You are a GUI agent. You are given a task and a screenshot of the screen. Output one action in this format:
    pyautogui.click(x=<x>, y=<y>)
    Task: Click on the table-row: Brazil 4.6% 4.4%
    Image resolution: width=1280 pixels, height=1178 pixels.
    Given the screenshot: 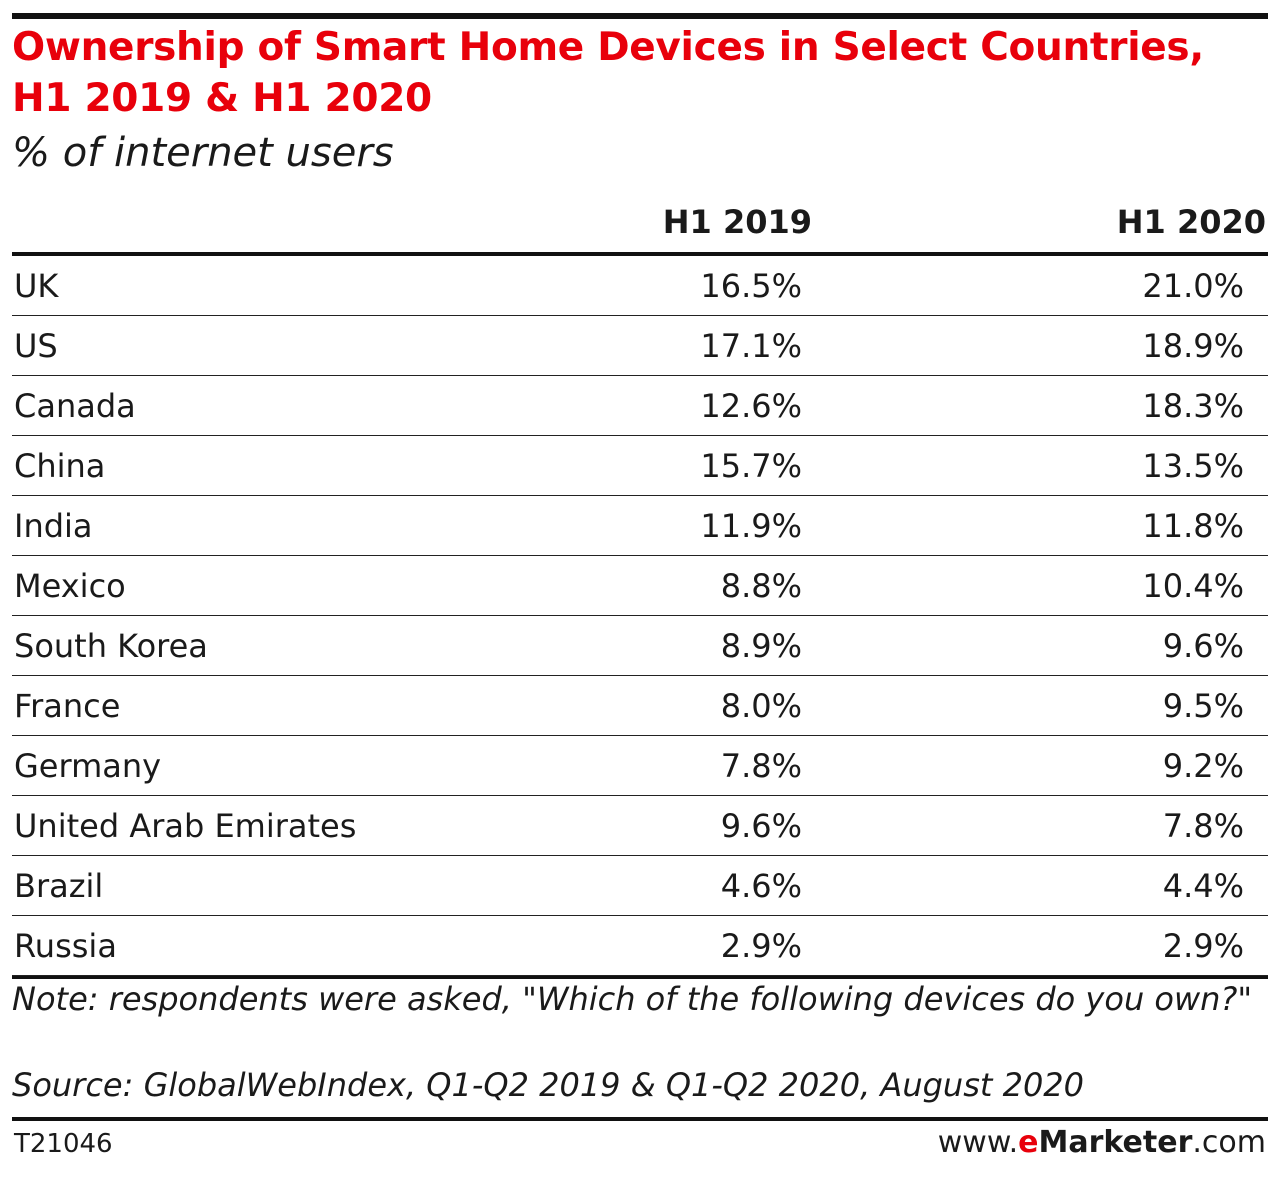 What is the action you would take?
    pyautogui.click(x=640, y=886)
    